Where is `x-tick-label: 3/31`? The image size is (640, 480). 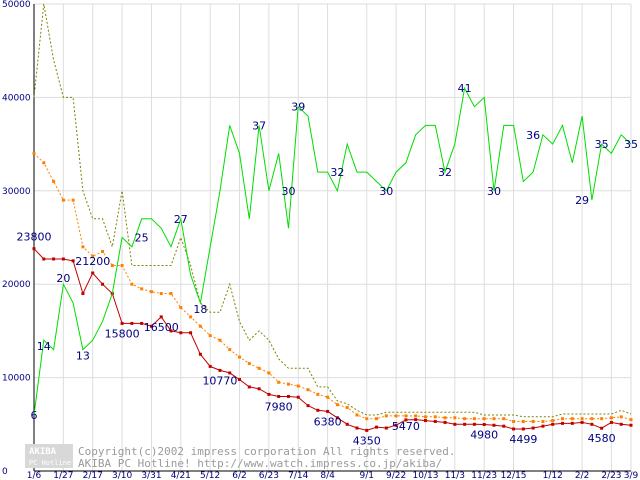
x-tick-label: 3/31 is located at coordinates (151, 475).